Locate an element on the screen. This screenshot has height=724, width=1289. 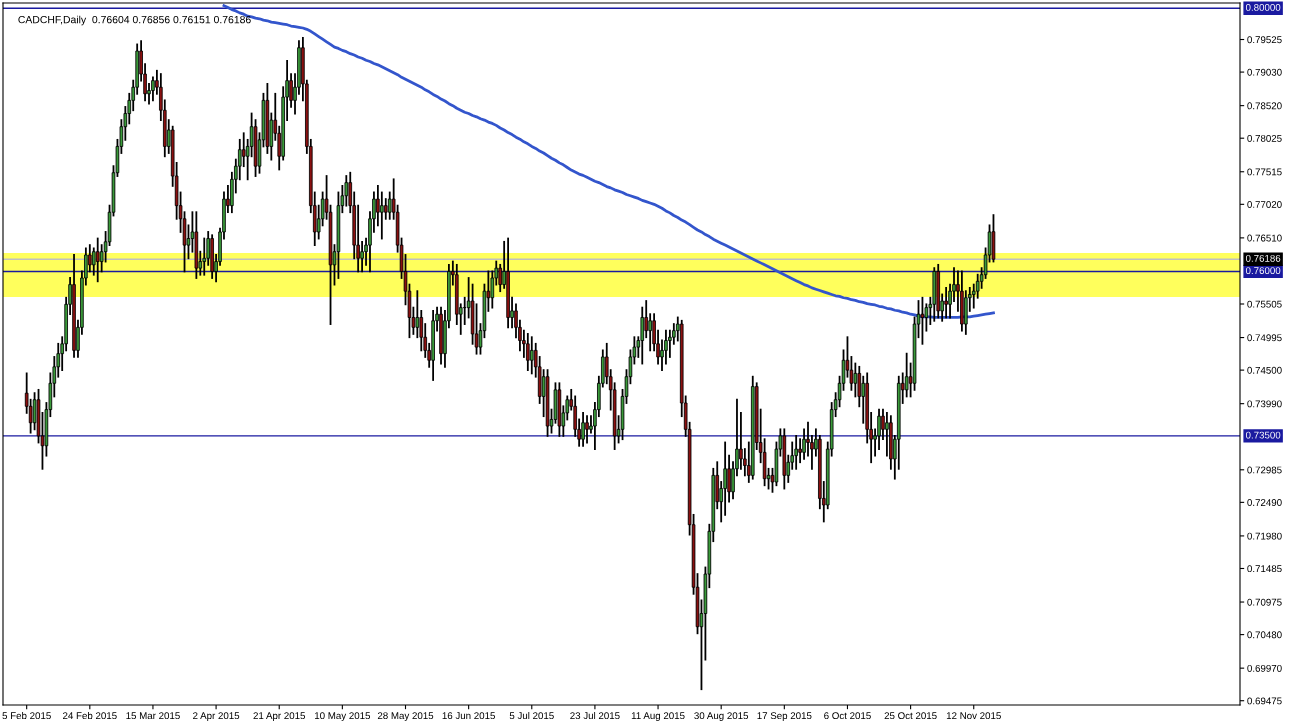
y-tick-label: 0.79030 is located at coordinates (1264, 72).